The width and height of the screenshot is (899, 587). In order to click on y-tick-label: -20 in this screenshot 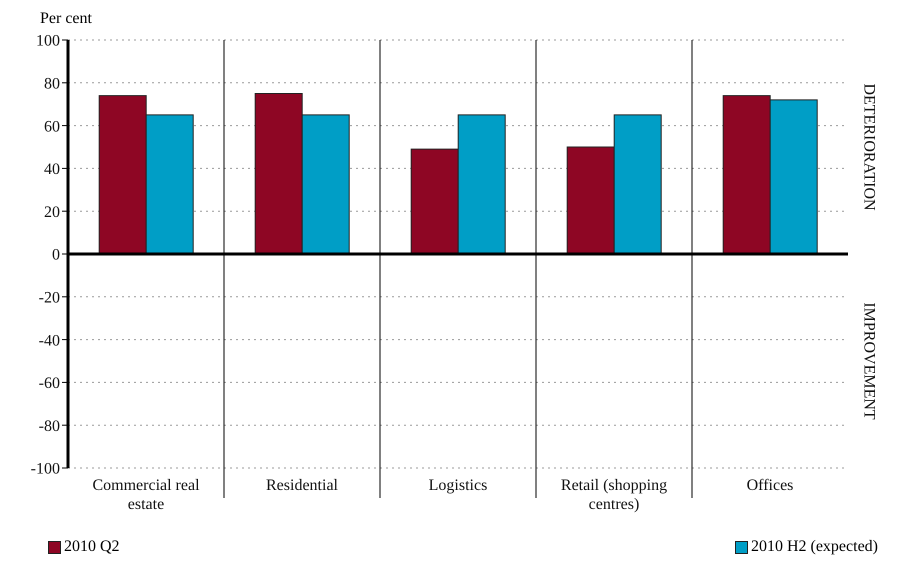, I will do `click(49, 297)`.